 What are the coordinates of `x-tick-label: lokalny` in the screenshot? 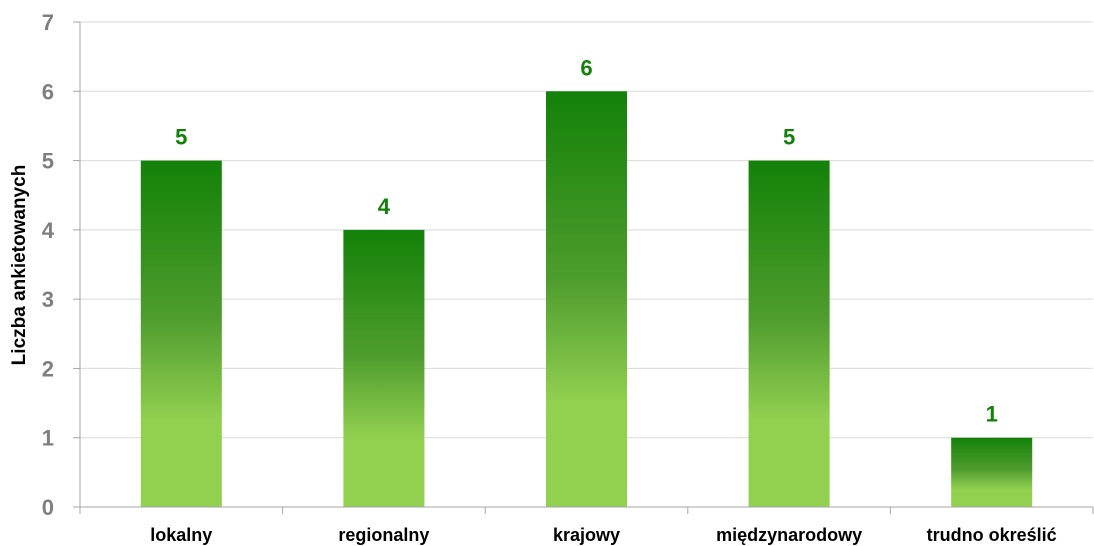 It's located at (181, 535).